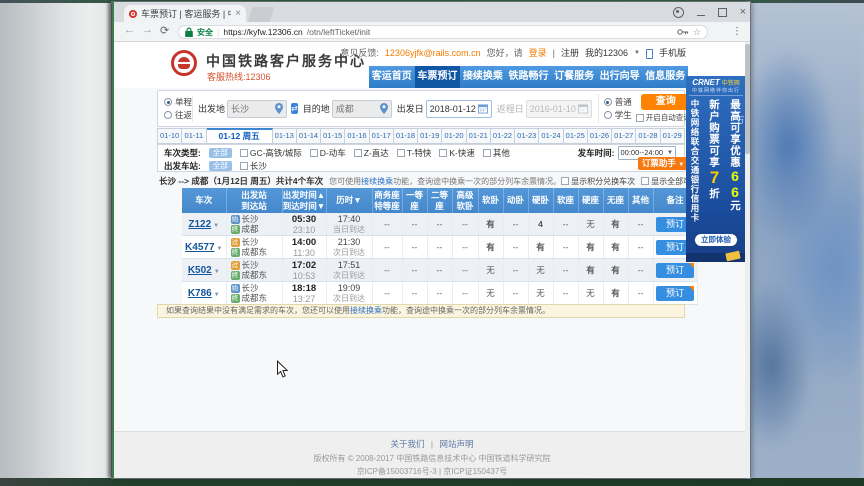 The height and width of the screenshot is (486, 864). Describe the element at coordinates (747, 99) in the screenshot. I see `scrollbar-thumb` at that location.